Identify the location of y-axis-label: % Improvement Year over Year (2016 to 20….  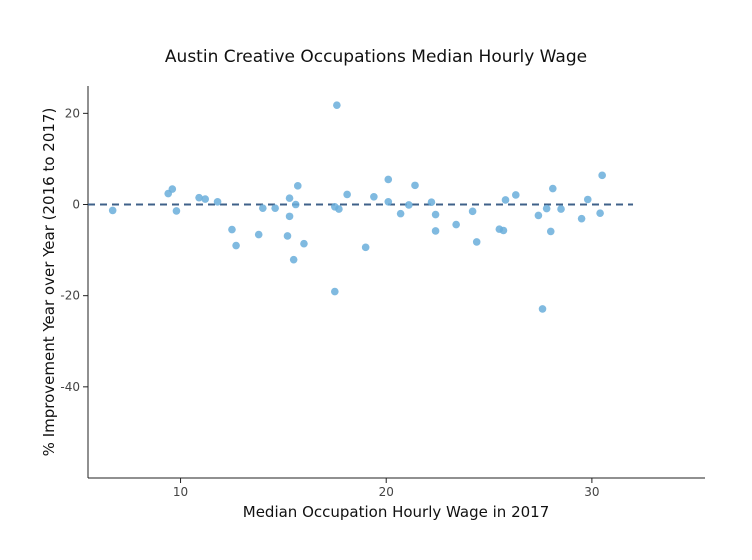
(49, 282).